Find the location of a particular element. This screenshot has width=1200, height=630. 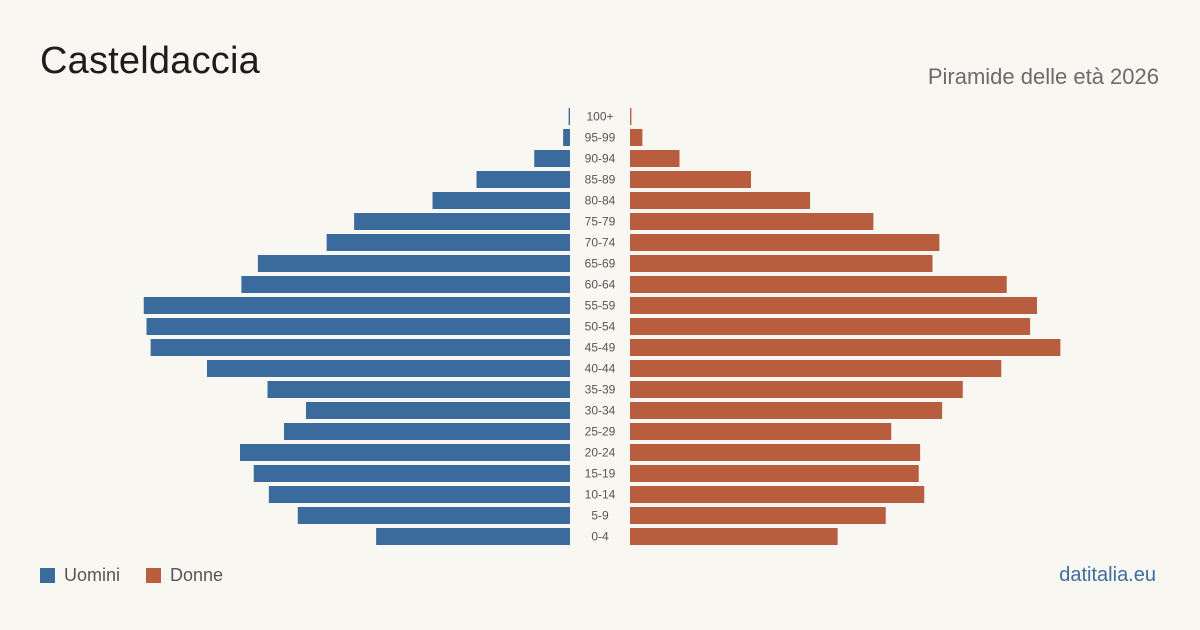

age-label-45-49: 45-49 is located at coordinates (600, 348).